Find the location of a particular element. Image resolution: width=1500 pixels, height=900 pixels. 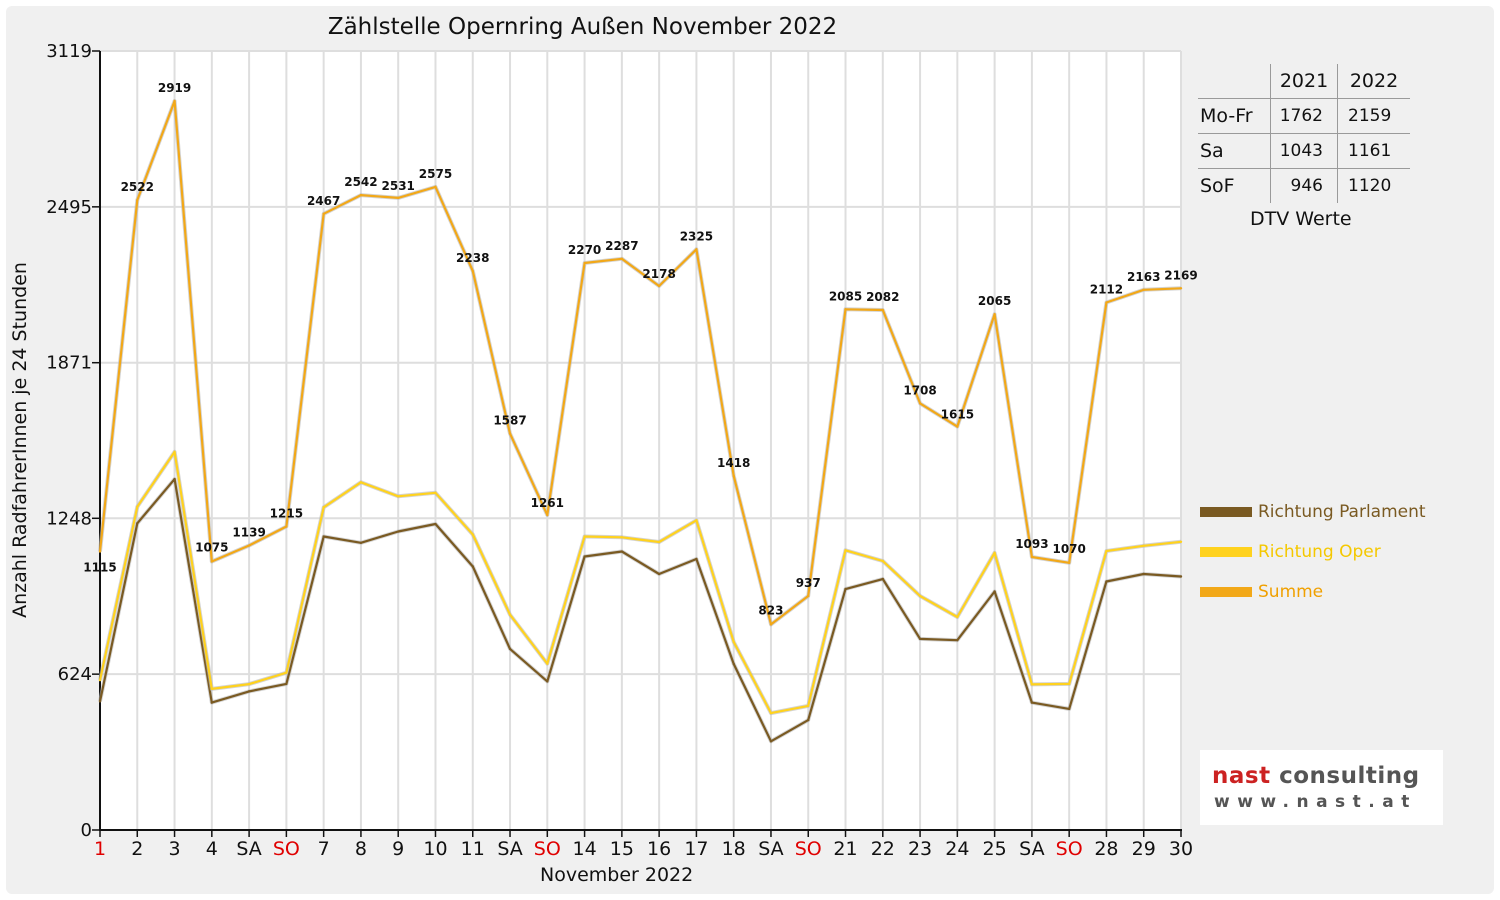

data-label: 2287 is located at coordinates (621, 246).